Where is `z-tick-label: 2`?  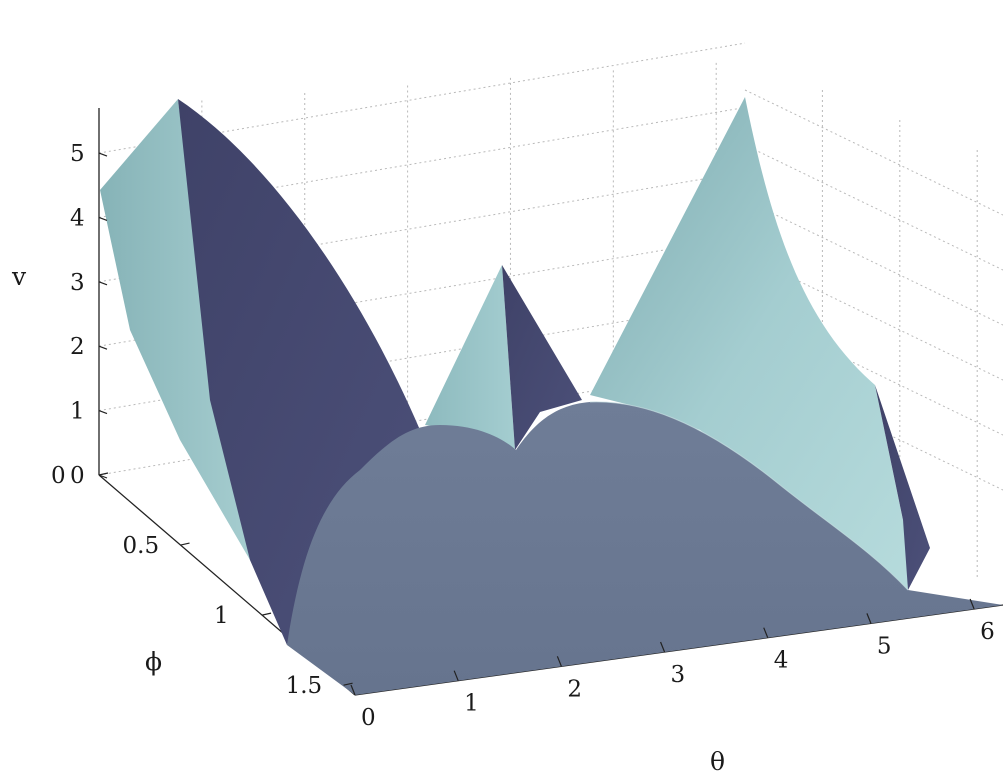
z-tick-label: 2 is located at coordinates (77, 347).